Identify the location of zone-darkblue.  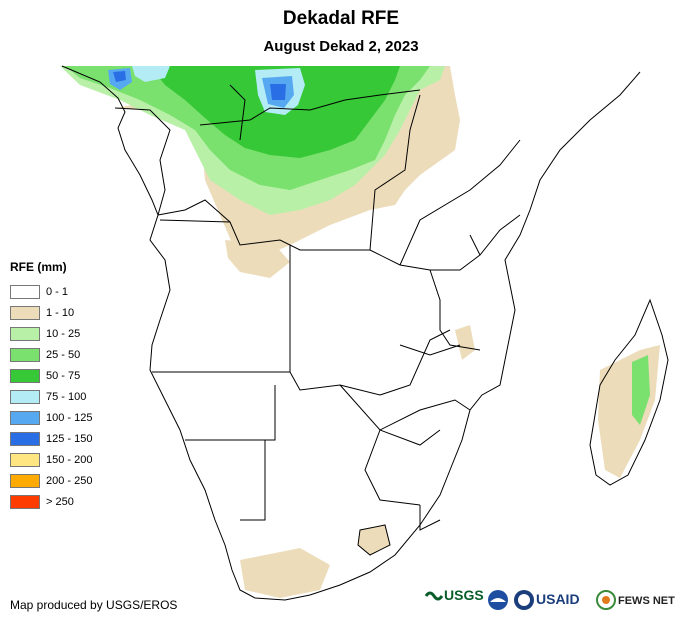
(278, 92).